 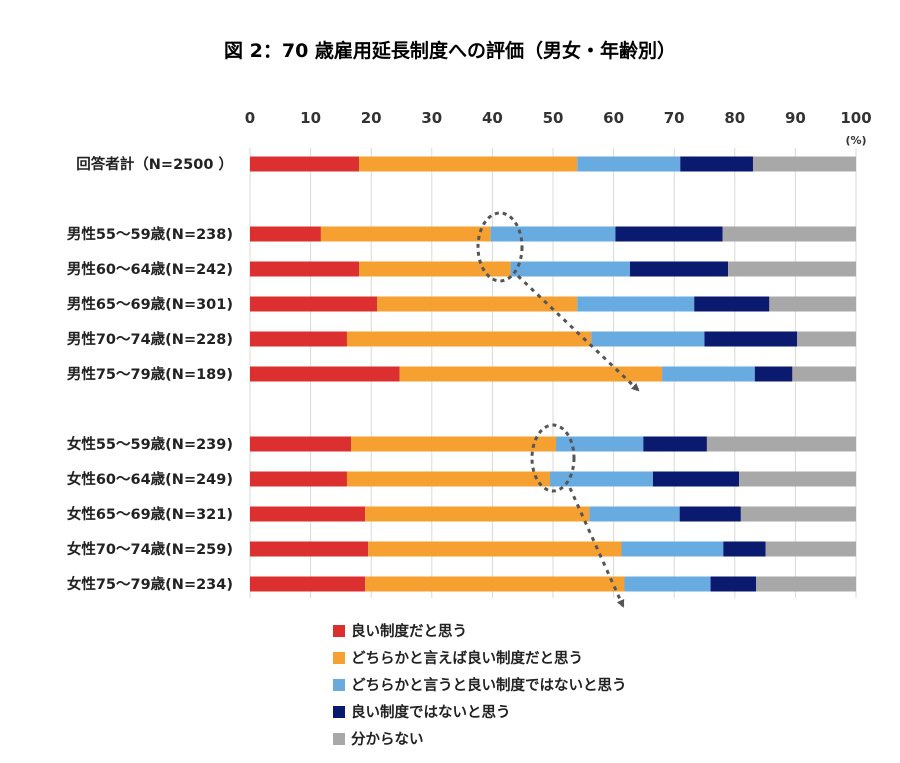 I want to click on category-label: 回答者計（N=2500 ）, so click(x=154, y=164).